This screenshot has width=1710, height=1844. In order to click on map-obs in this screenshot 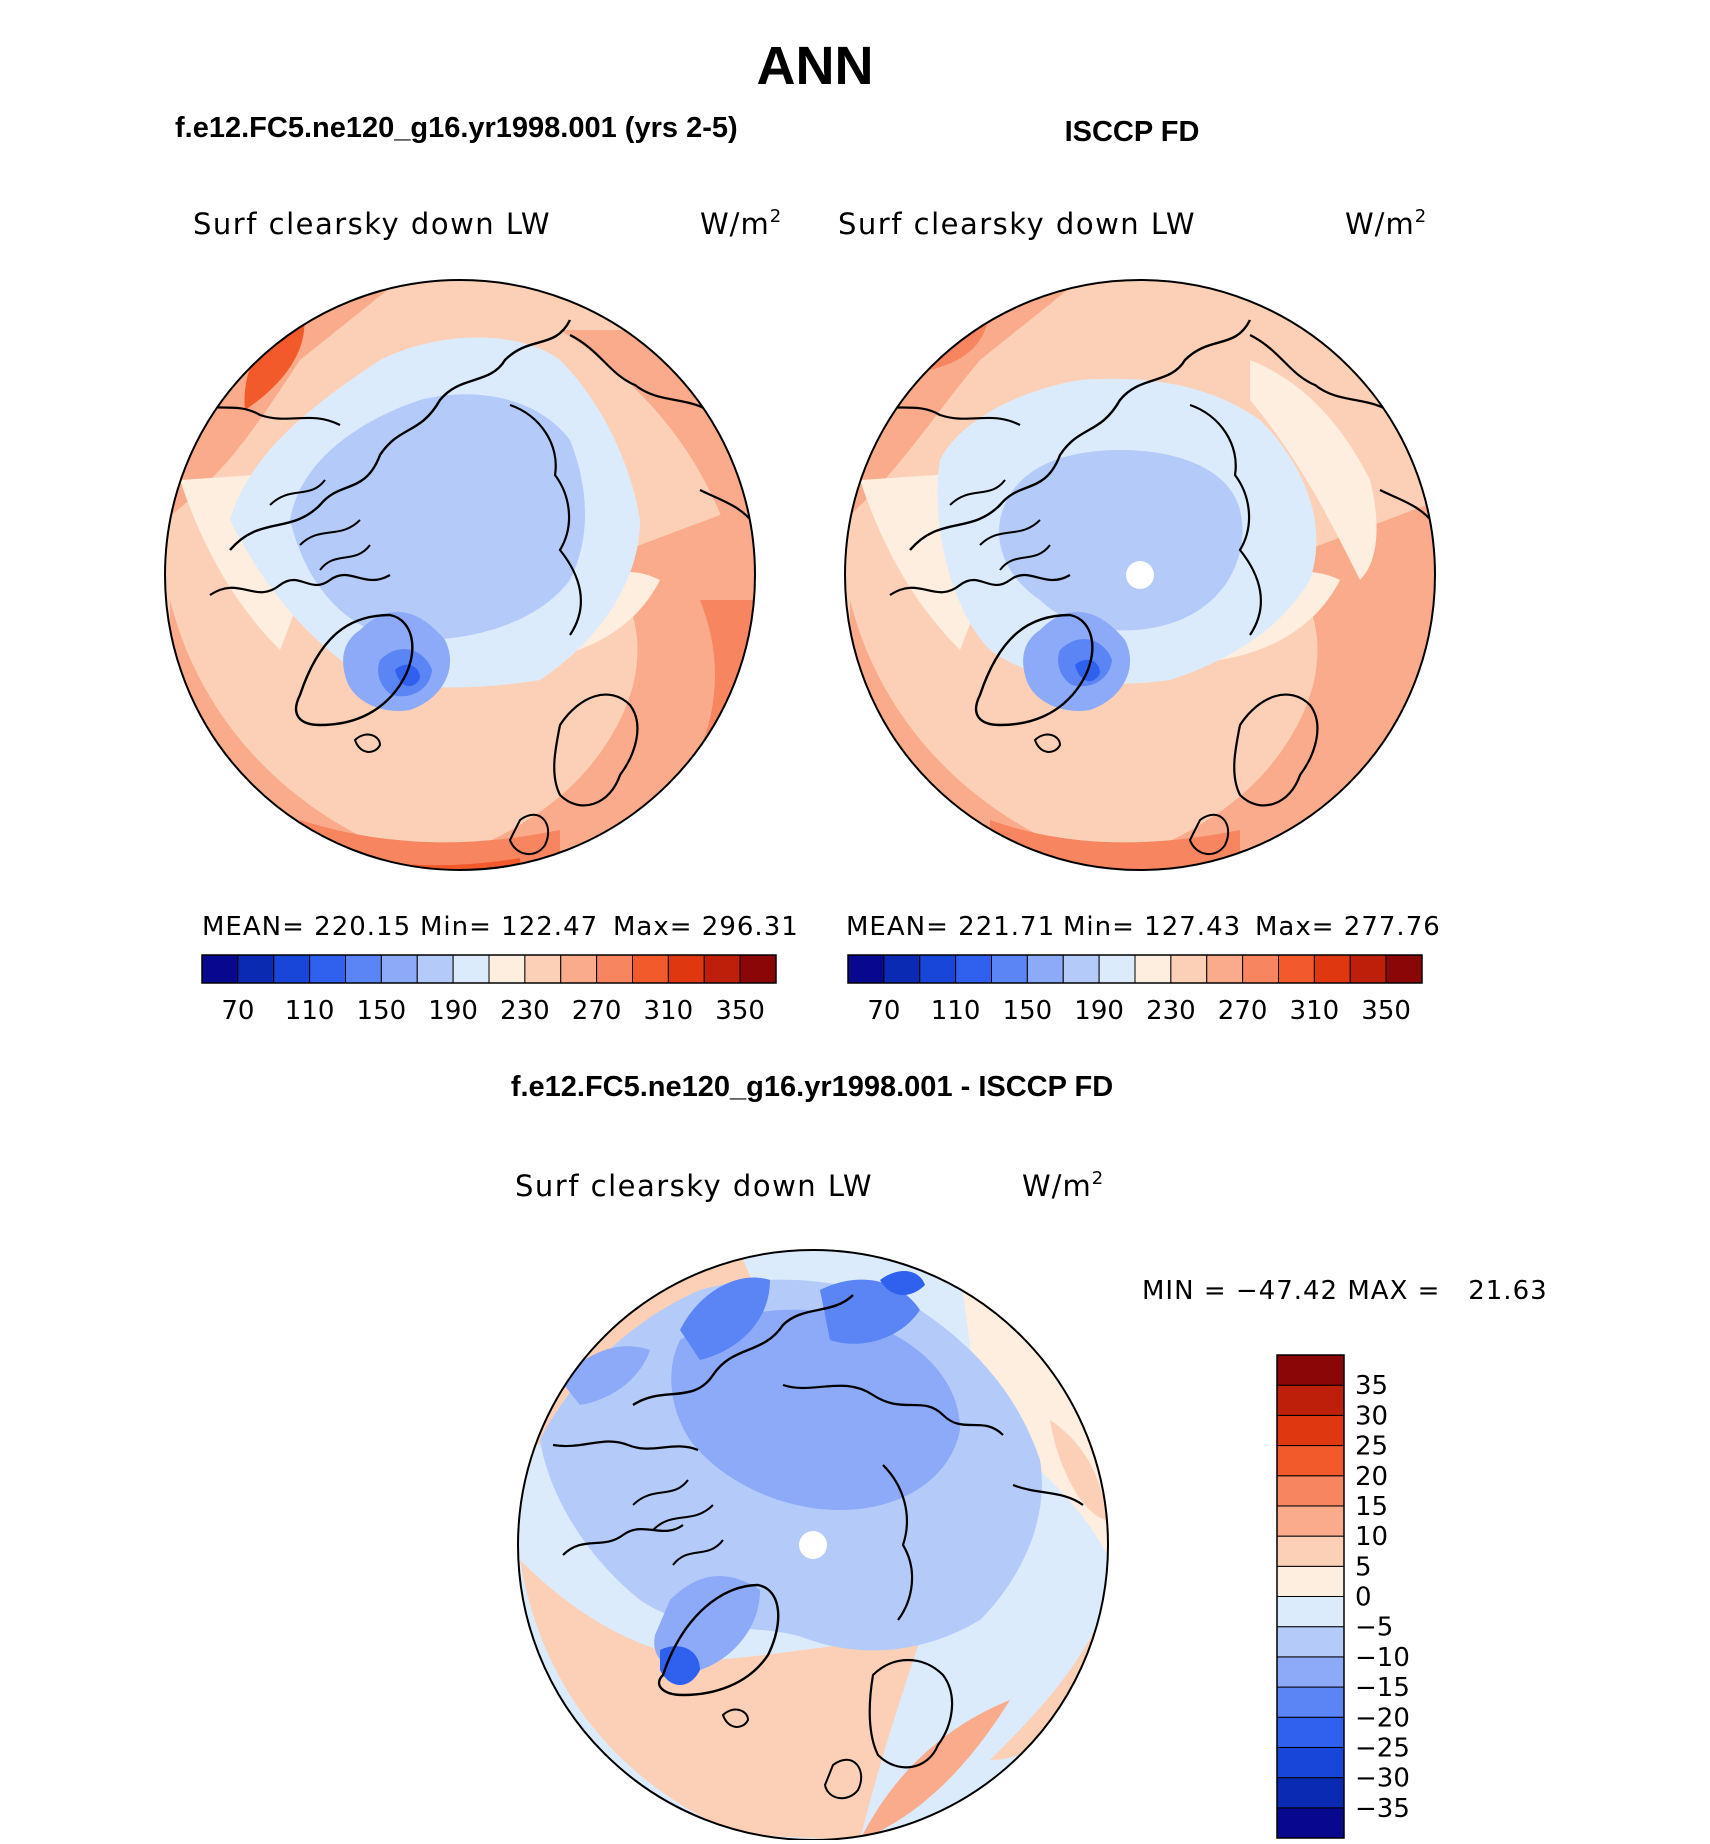, I will do `click(1140, 575)`.